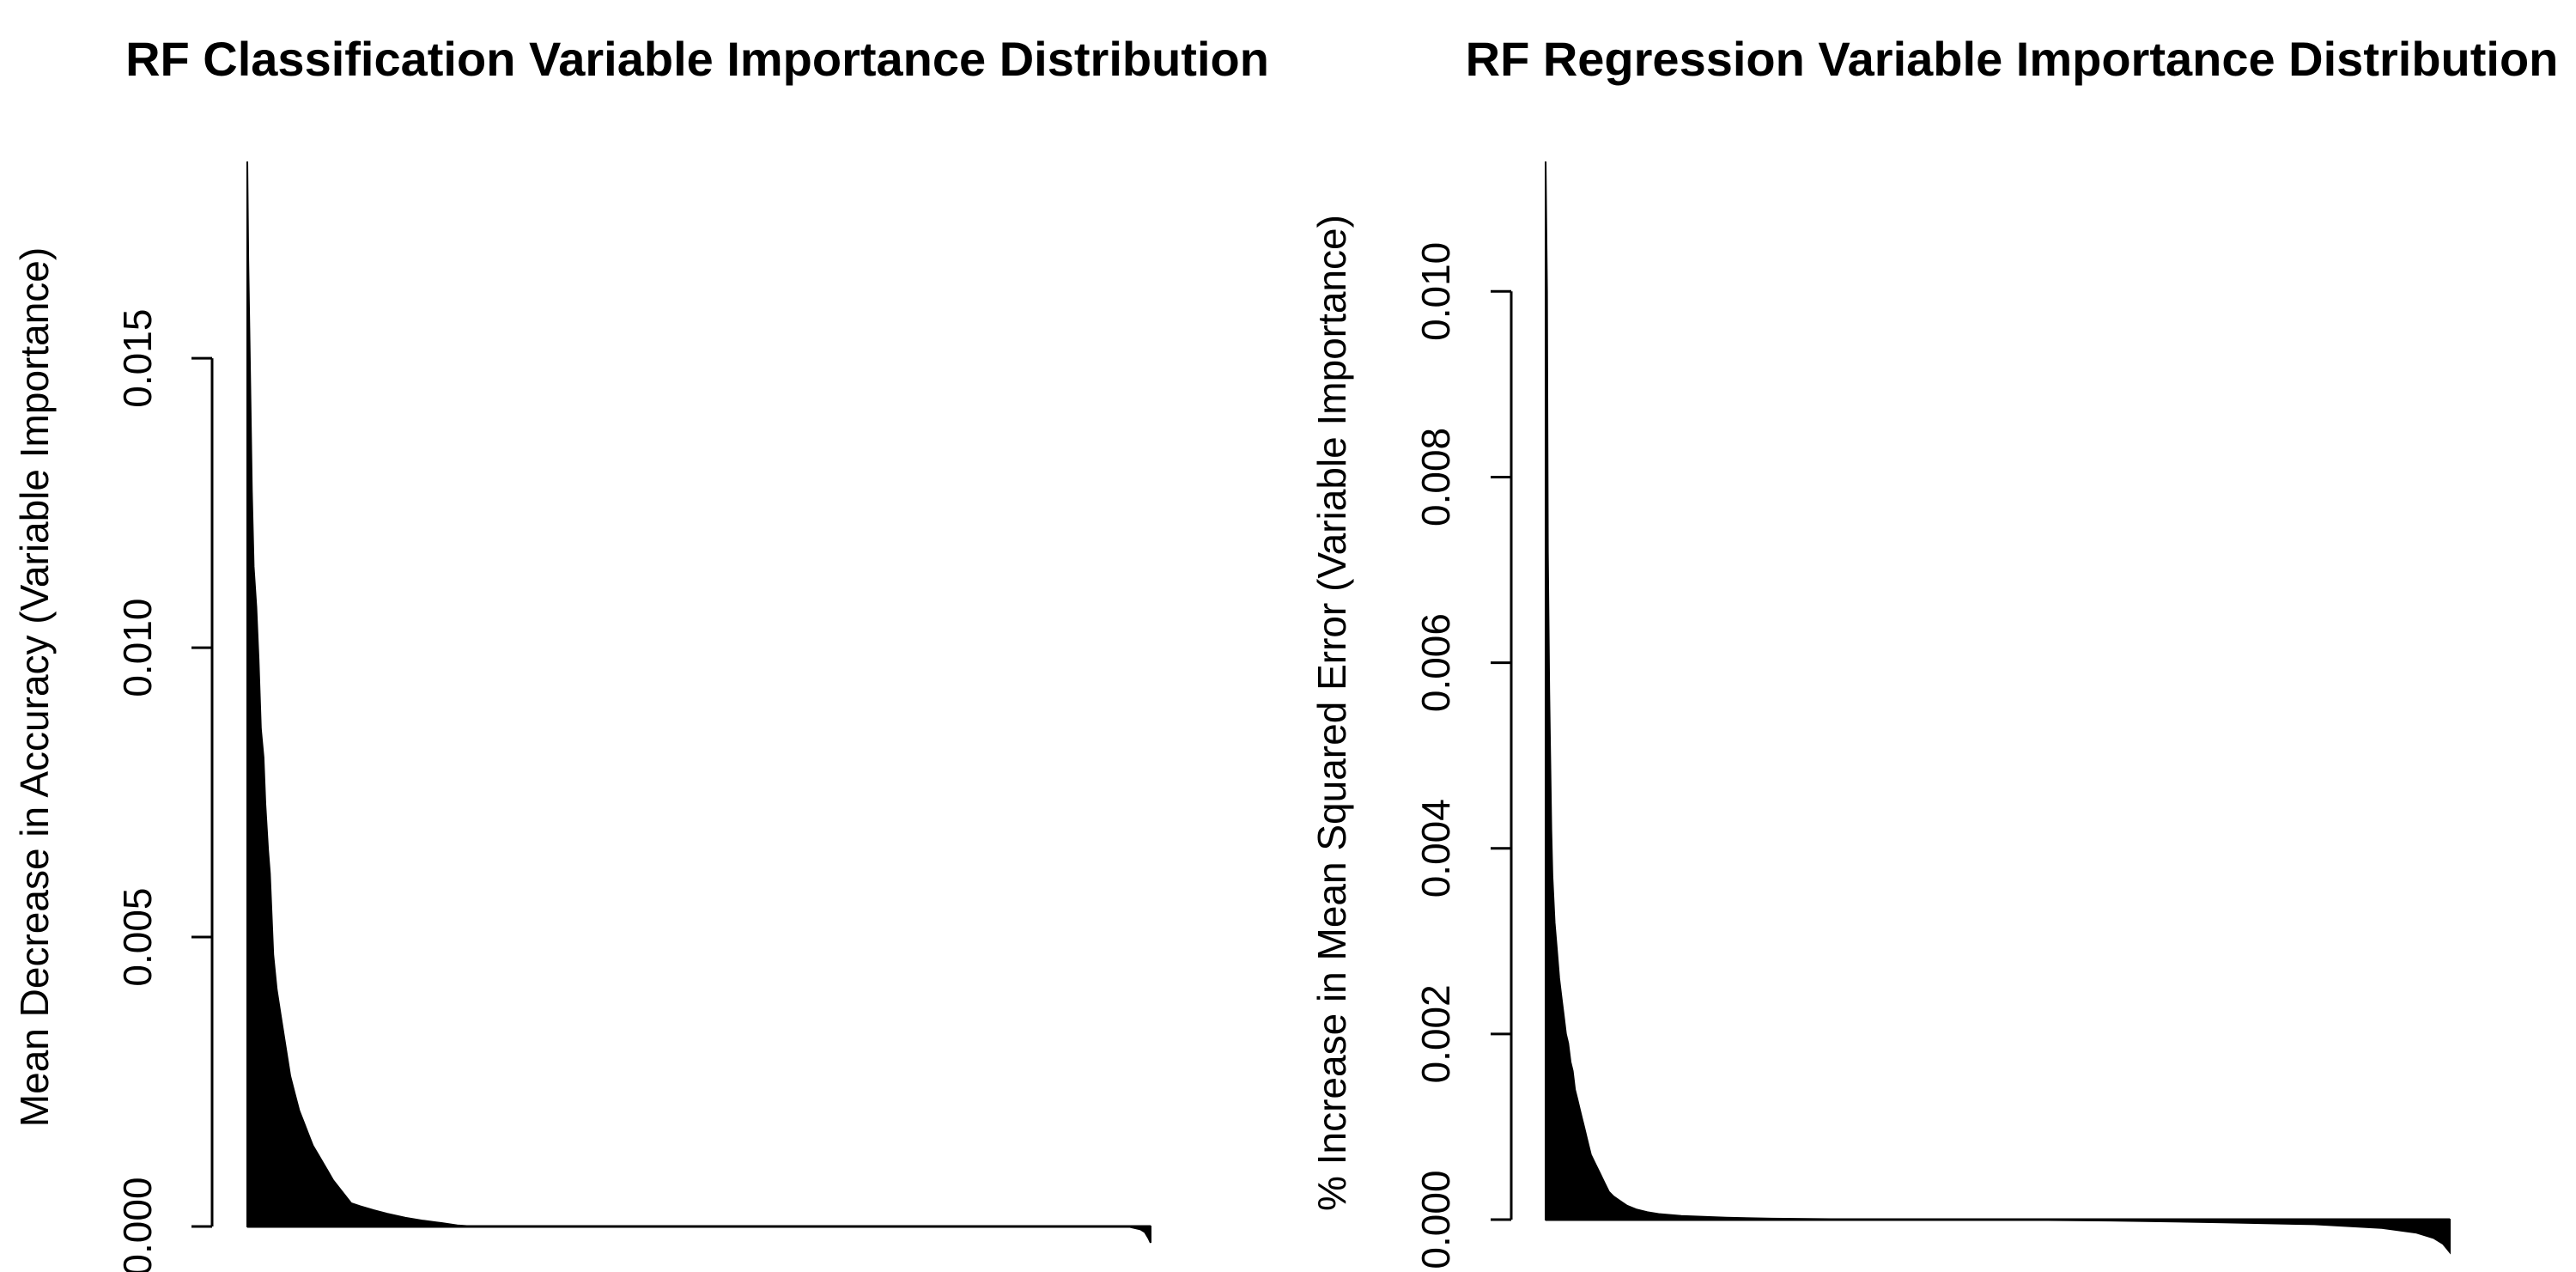 The image size is (2576, 1272). Describe the element at coordinates (1436, 291) in the screenshot. I see `right-y-tick-label: 0.010` at that location.